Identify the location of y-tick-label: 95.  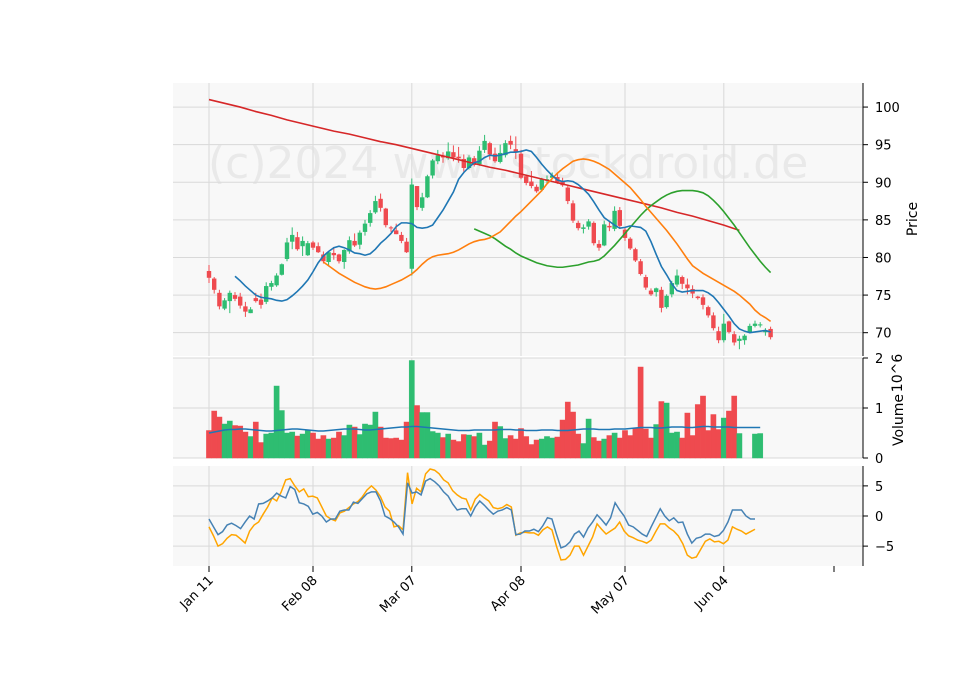
(883, 146).